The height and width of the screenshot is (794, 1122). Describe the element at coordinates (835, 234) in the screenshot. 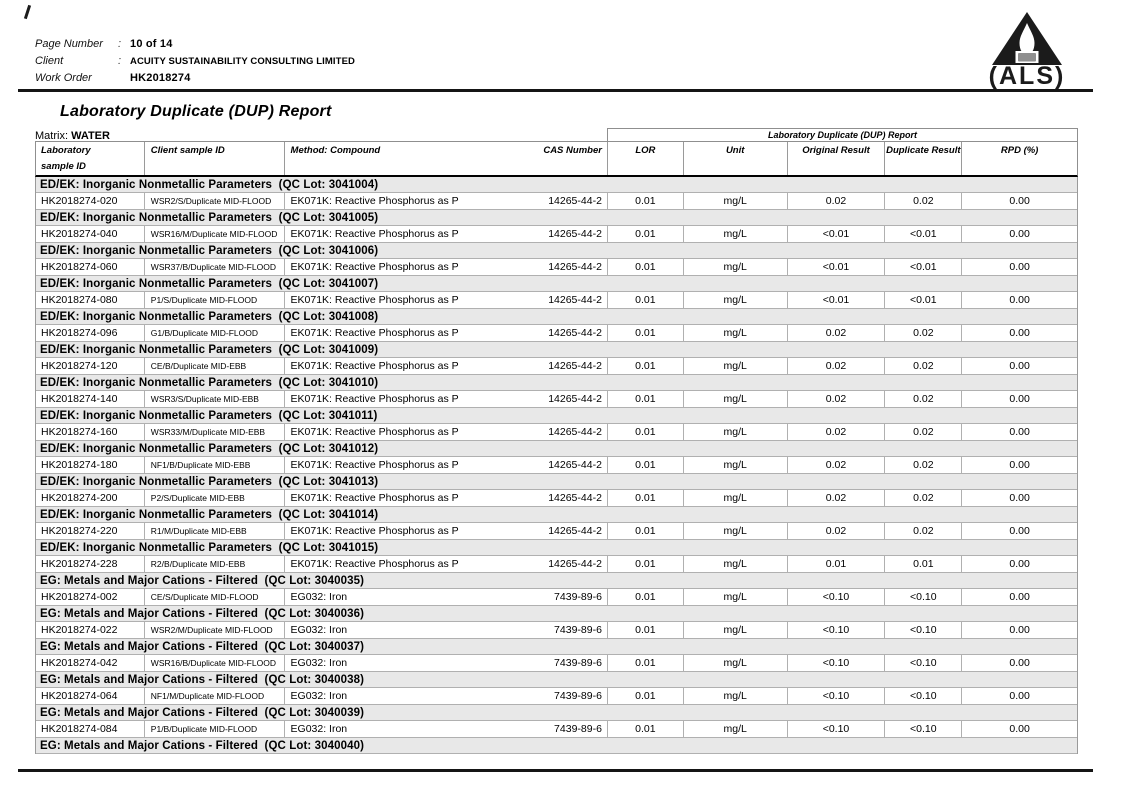

I see `cell-original-result: <0.01` at that location.